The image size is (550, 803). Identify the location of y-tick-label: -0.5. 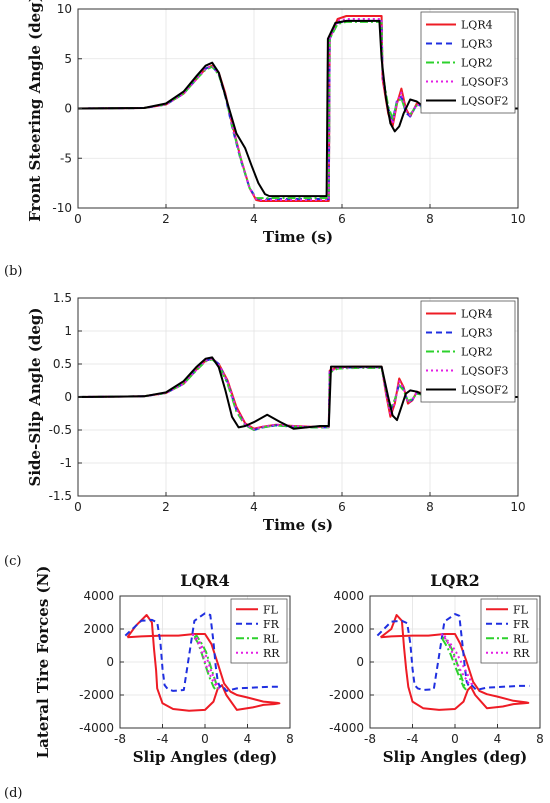
(60, 430).